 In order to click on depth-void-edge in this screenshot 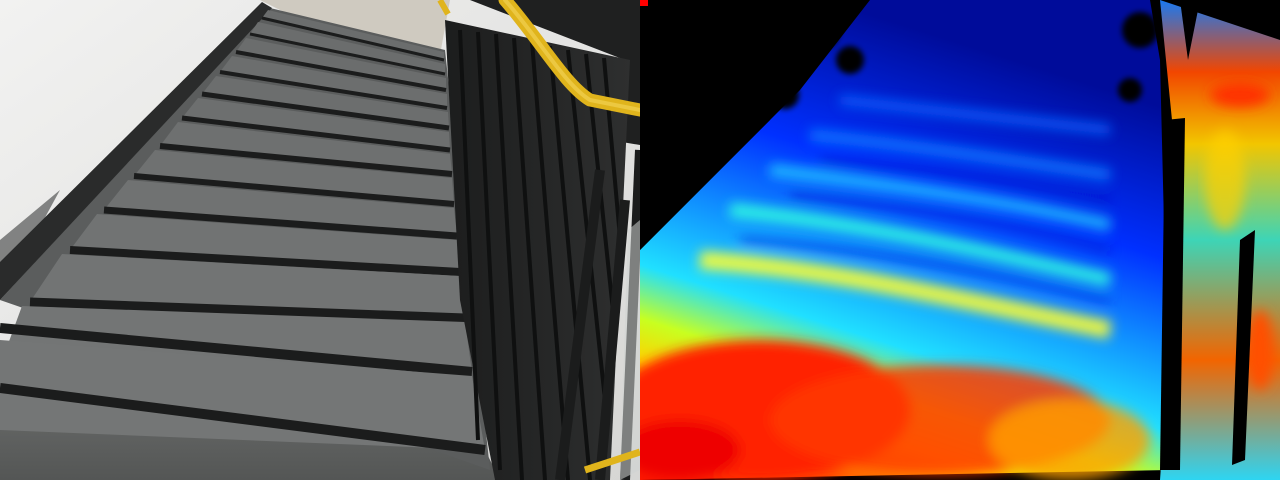, I will do `click(964, 59)`.